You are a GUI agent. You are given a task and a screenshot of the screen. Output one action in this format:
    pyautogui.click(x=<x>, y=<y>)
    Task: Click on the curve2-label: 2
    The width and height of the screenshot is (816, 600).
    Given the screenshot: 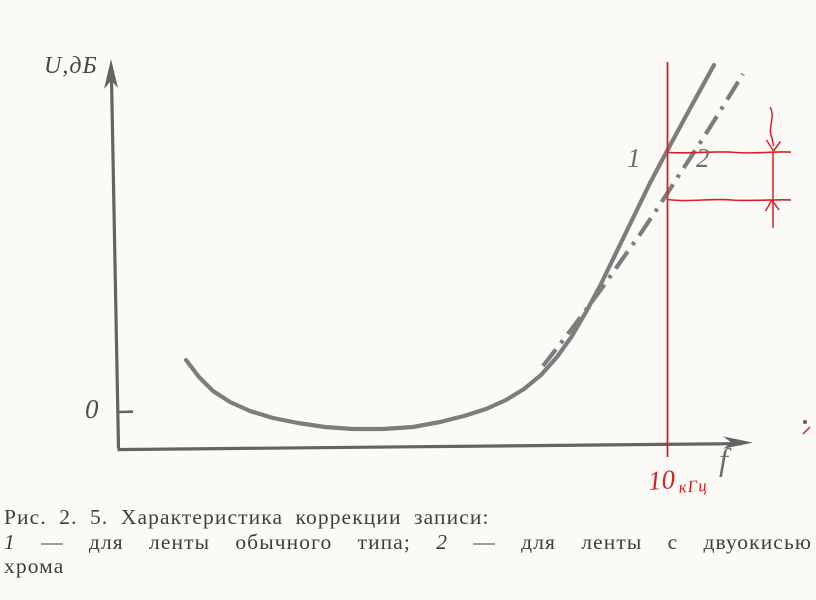 What is the action you would take?
    pyautogui.click(x=703, y=158)
    